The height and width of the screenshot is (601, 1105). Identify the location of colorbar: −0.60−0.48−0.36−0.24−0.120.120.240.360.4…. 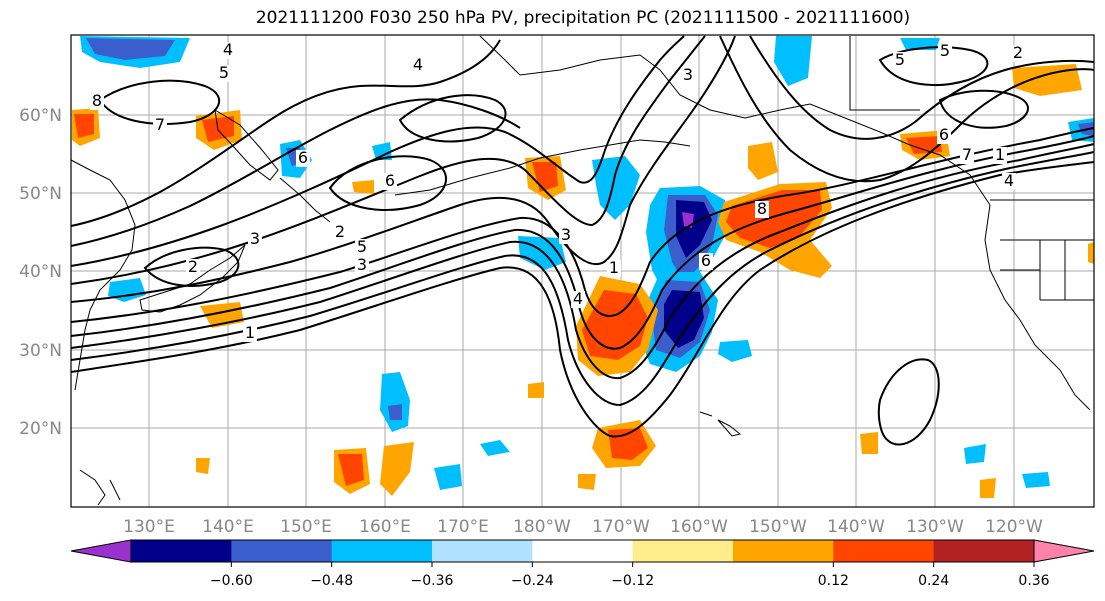
(582, 564).